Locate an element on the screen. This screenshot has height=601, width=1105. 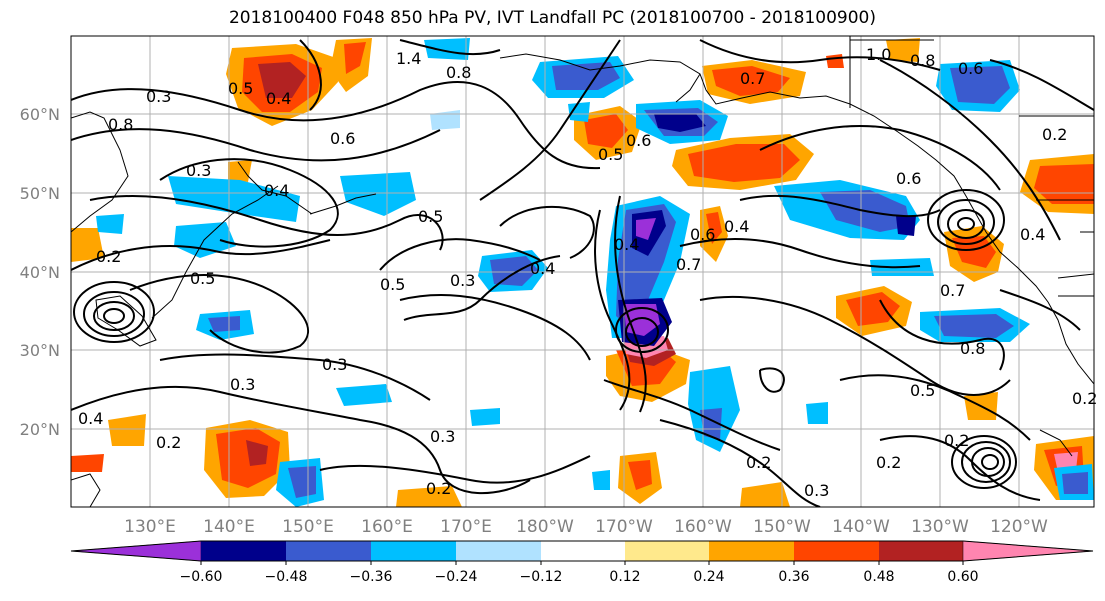
lat-label: 30°N is located at coordinates (40, 350).